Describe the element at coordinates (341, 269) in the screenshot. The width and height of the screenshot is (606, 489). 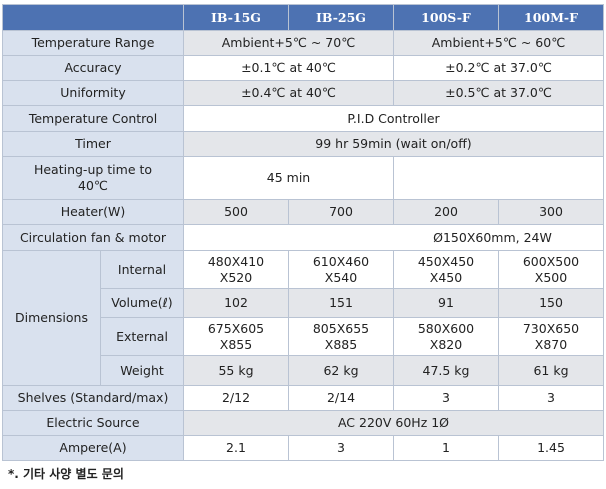
I see `cell: 610X460 X540` at that location.